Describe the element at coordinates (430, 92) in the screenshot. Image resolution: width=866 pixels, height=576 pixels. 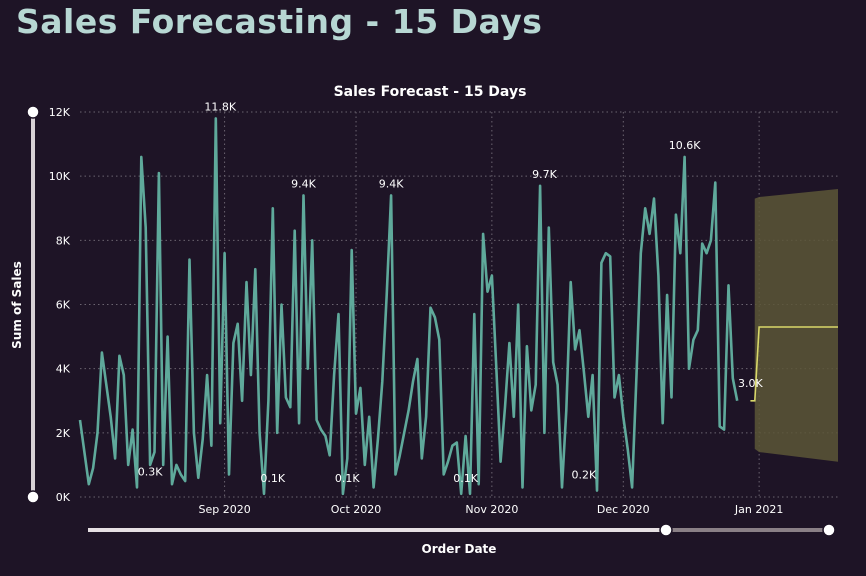
I see `chart-title: Sales Forecast - 15 Days` at that location.